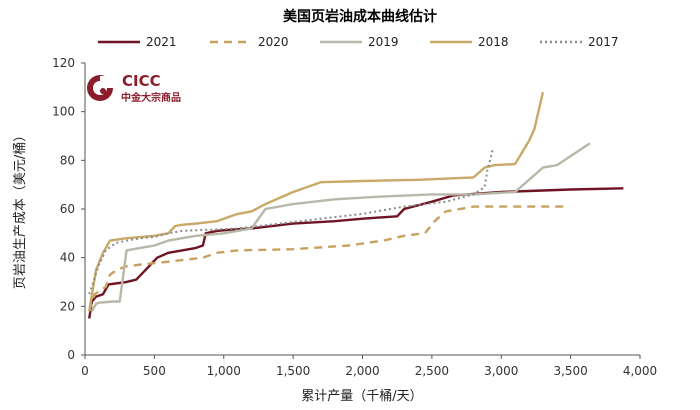 This screenshot has width=700, height=410. I want to click on legend: 2021 2020 2019 2018 2017, so click(358, 42).